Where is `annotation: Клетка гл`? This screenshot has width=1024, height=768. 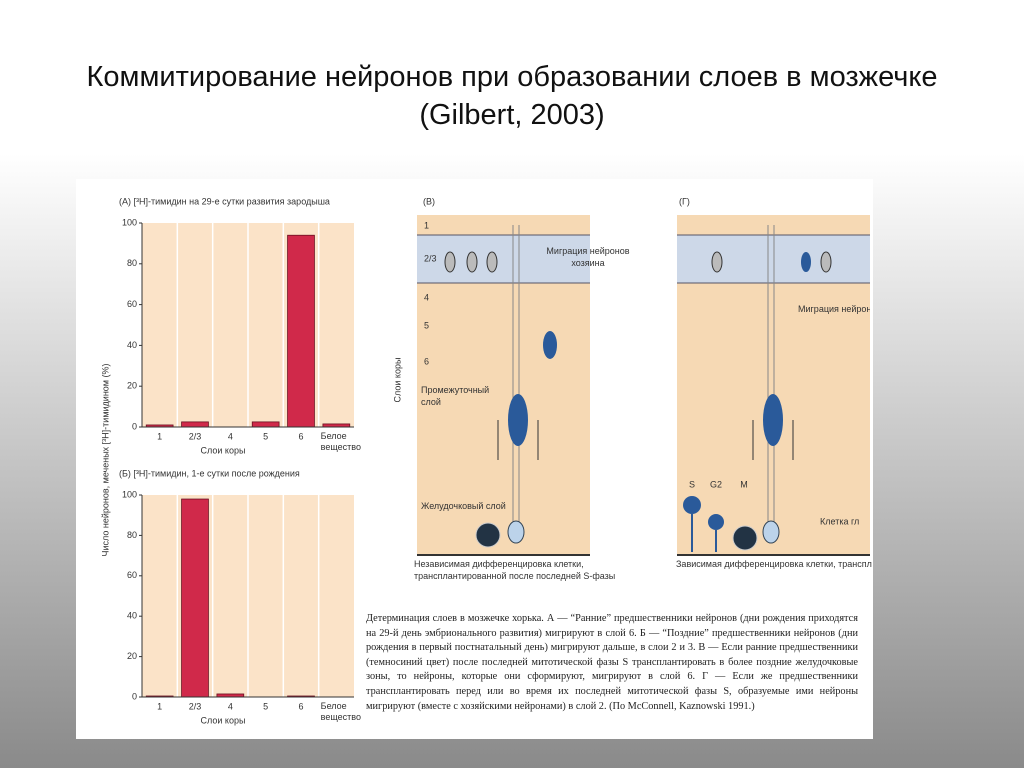
annotation: Клетка гл is located at coordinates (839, 521).